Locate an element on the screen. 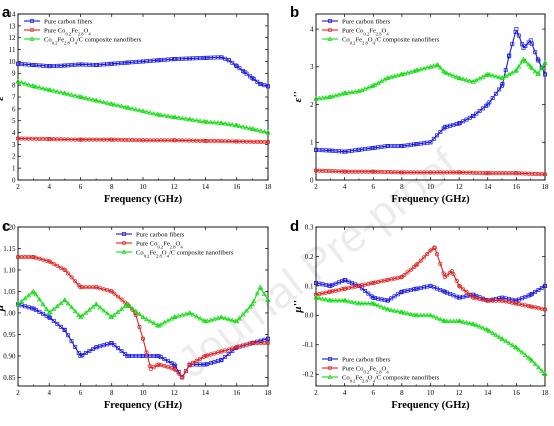  x-tick-label: 6 is located at coordinates (81, 393).